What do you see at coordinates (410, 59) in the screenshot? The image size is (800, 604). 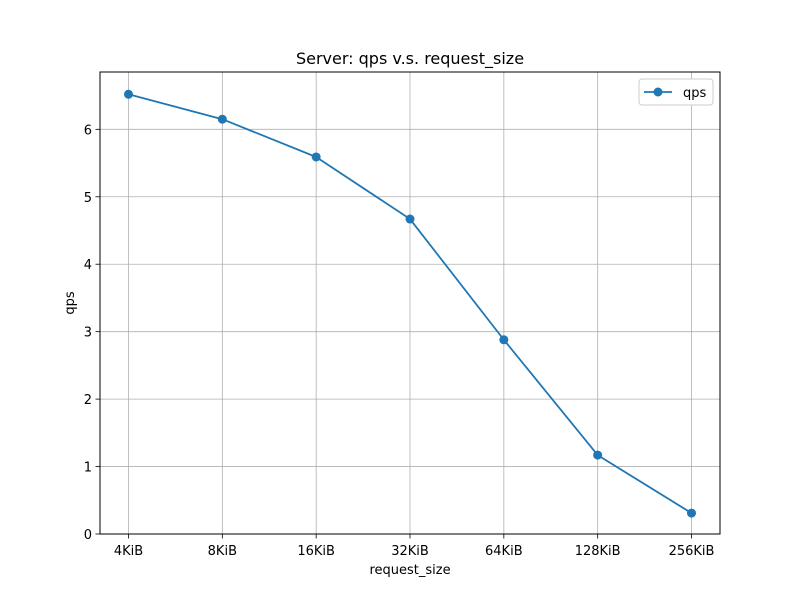 I see `chart-title: Server: qps v.s. request_size` at bounding box center [410, 59].